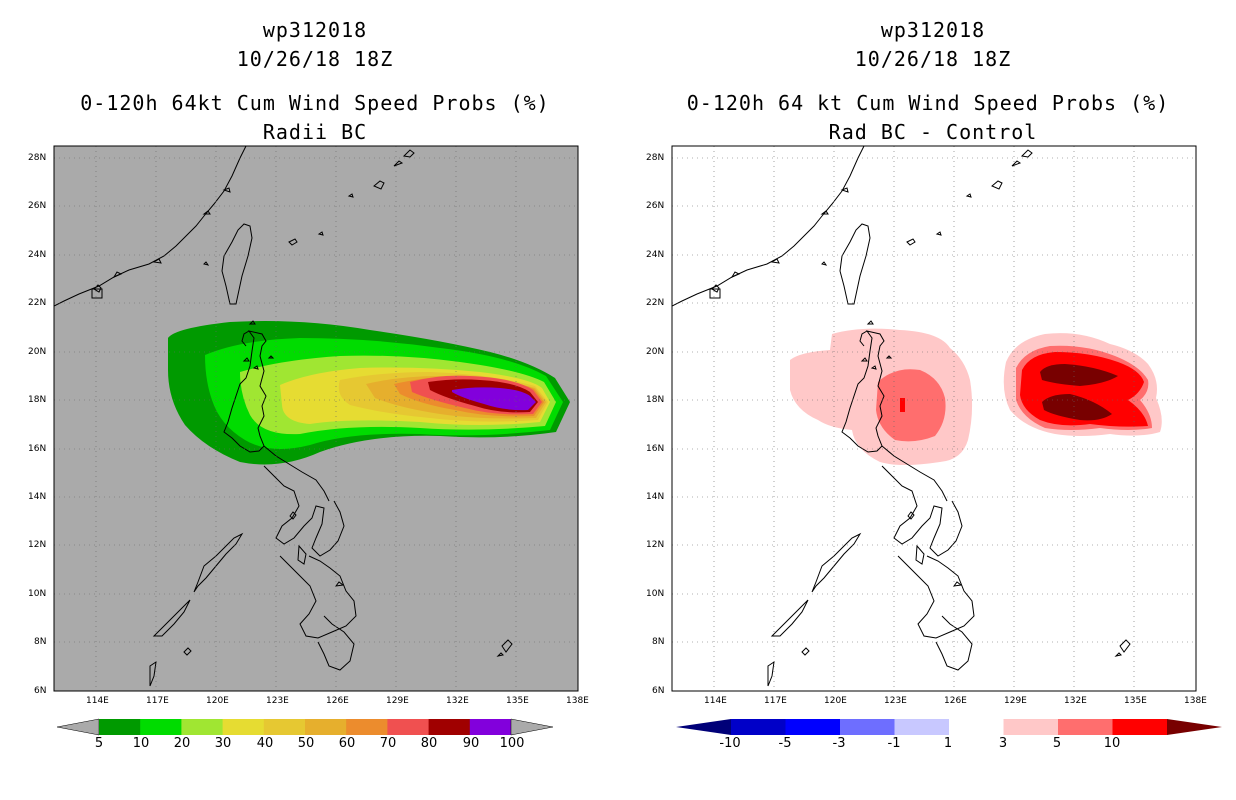 This screenshot has width=1236, height=800. What do you see at coordinates (1003, 743) in the screenshot?
I see `colorbar-label: 3` at bounding box center [1003, 743].